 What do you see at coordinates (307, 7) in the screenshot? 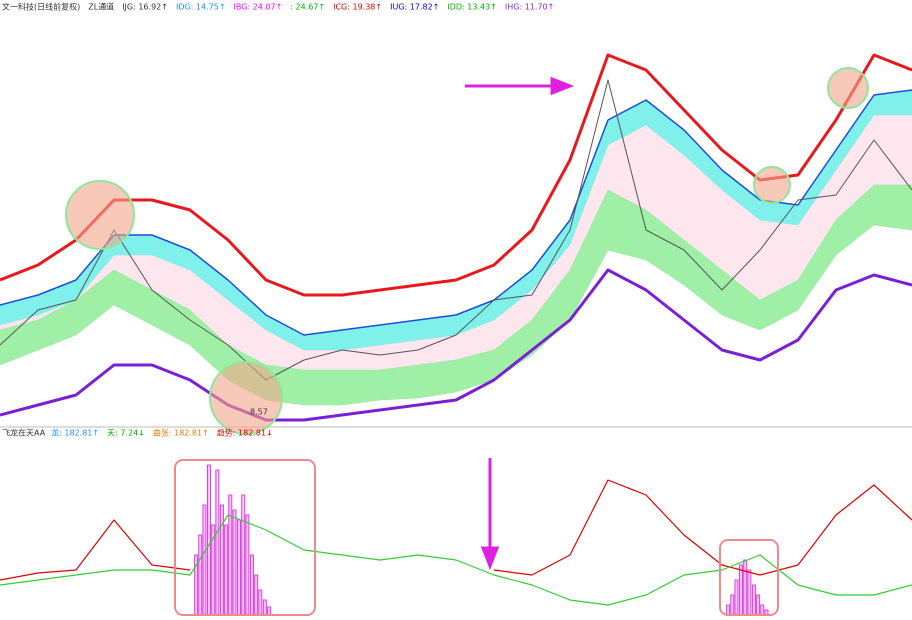
I see `header-item: : 24.67↑` at bounding box center [307, 7].